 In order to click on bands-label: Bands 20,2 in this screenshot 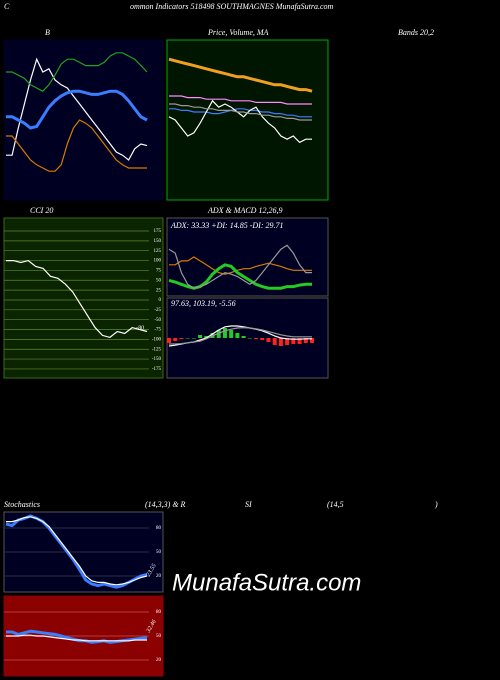, I will do `click(416, 32)`.